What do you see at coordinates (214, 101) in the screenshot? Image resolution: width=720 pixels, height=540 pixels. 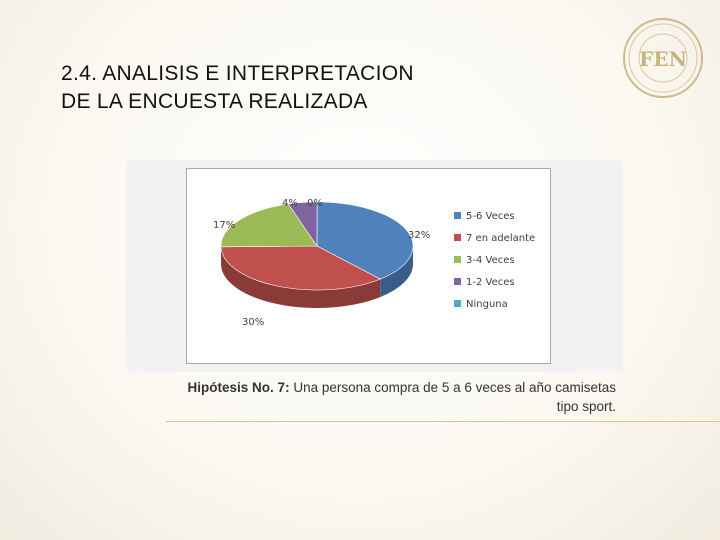 I see `slide-title-line-2: DE LA ENCUESTA REALIZADA` at bounding box center [214, 101].